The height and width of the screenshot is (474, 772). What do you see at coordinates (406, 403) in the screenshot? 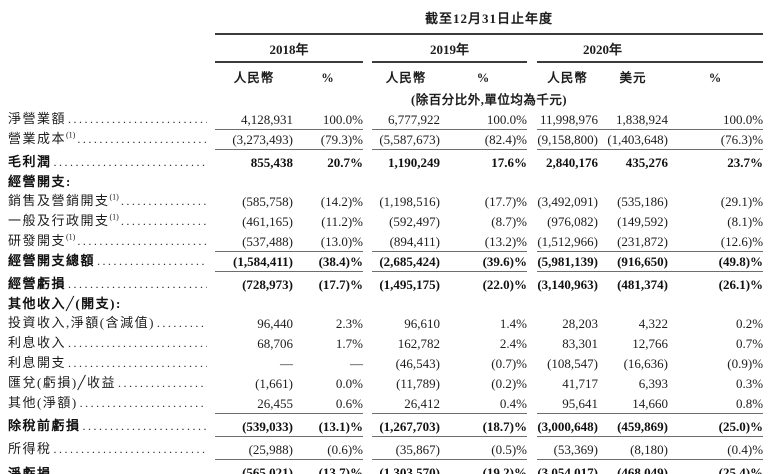
I see `cell-2019-rmb: 26,412` at bounding box center [406, 403].